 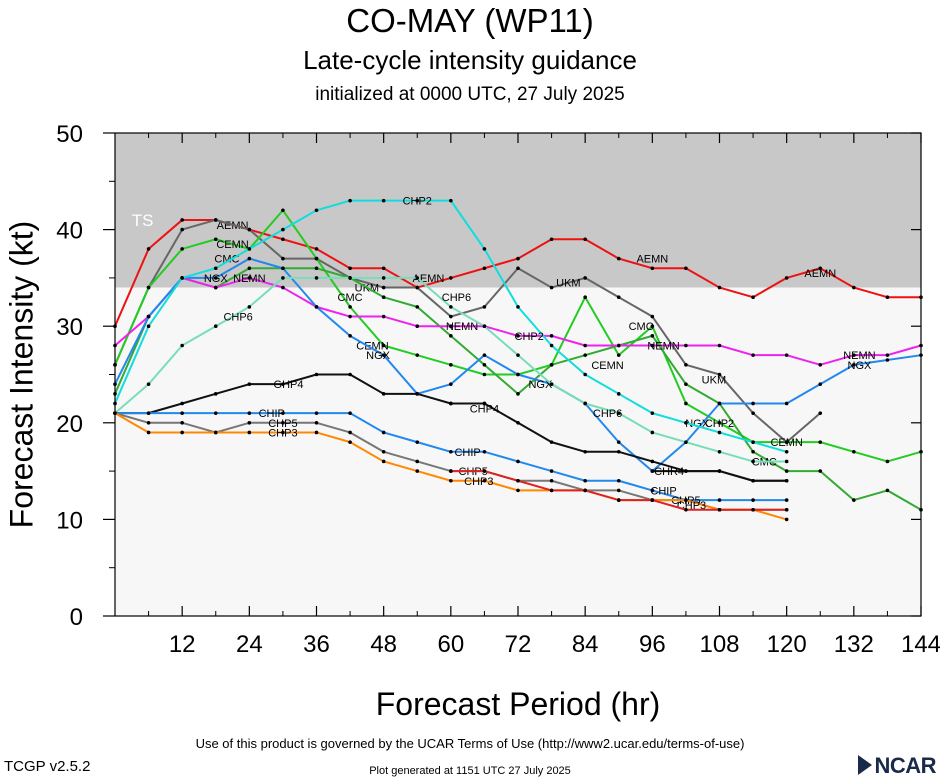 I want to click on y-axis-label: Forecast Intensity (kt), so click(x=21, y=374).